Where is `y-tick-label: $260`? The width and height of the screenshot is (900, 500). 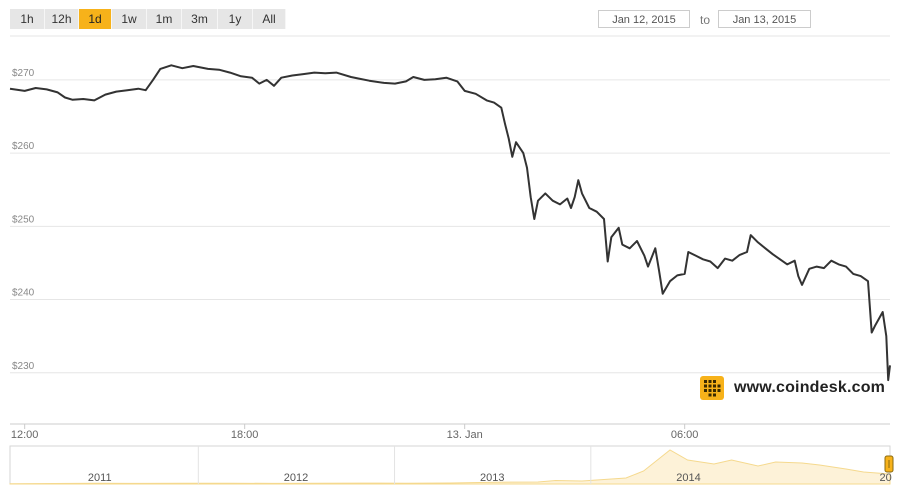
y-tick-label: $260 is located at coordinates (23, 146).